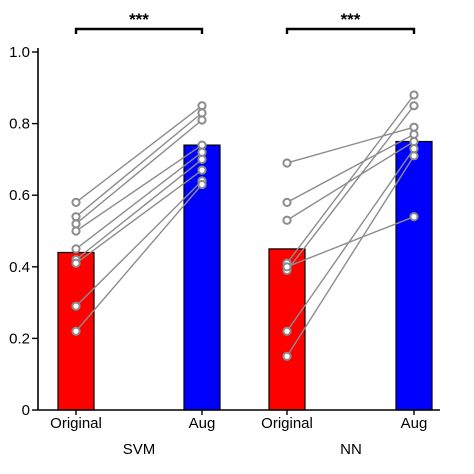  What do you see at coordinates (19, 267) in the screenshot?
I see `y-tick-label: 0.4` at bounding box center [19, 267].